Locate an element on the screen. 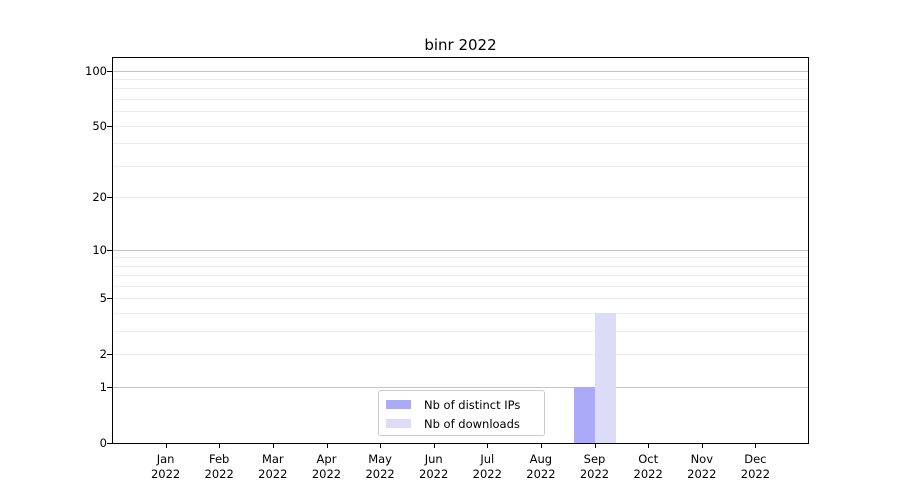 Image resolution: width=900 pixels, height=500 pixels. x-tick-label: Jun 2022 is located at coordinates (434, 467).